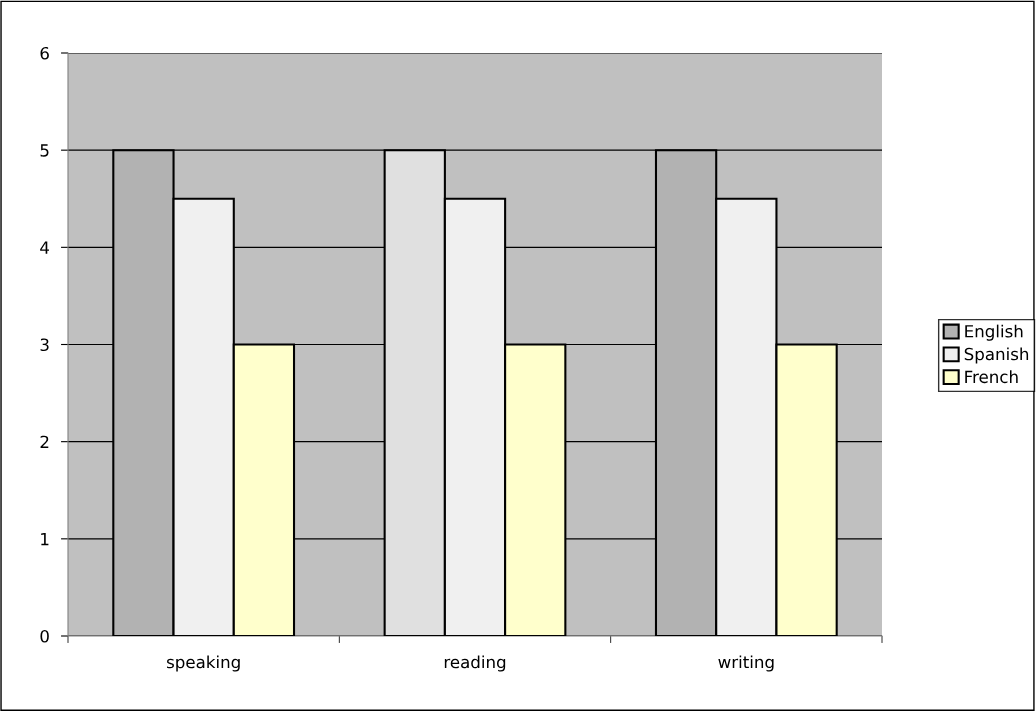 This screenshot has height=711, width=1036. What do you see at coordinates (44, 345) in the screenshot?
I see `y-tick-label: 3` at bounding box center [44, 345].